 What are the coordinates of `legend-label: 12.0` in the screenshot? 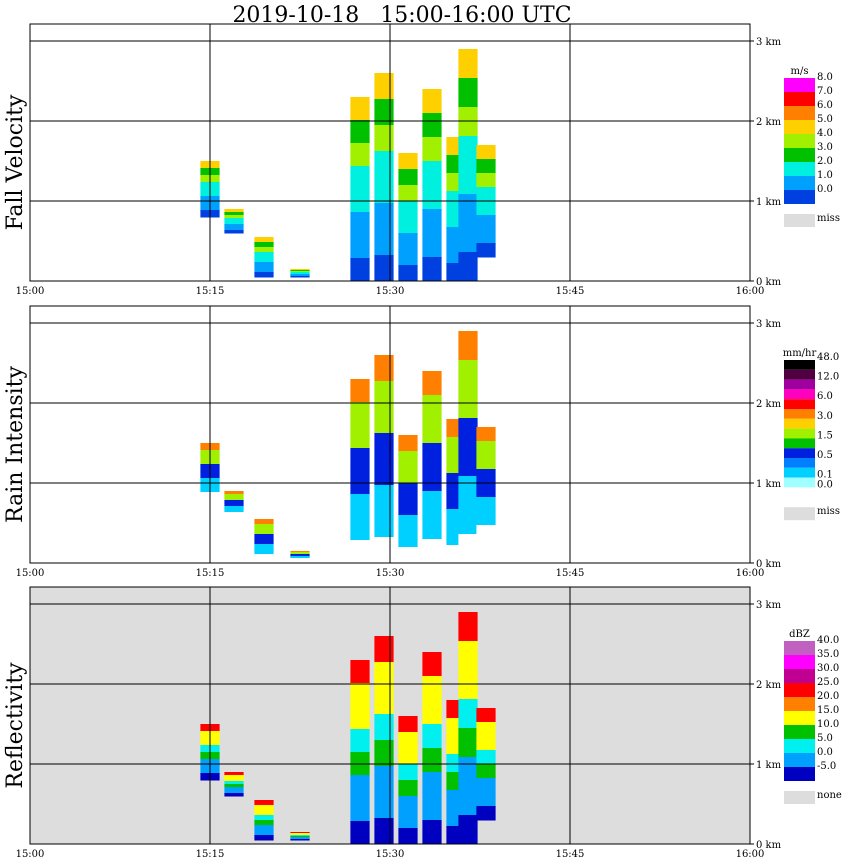 It's located at (828, 377).